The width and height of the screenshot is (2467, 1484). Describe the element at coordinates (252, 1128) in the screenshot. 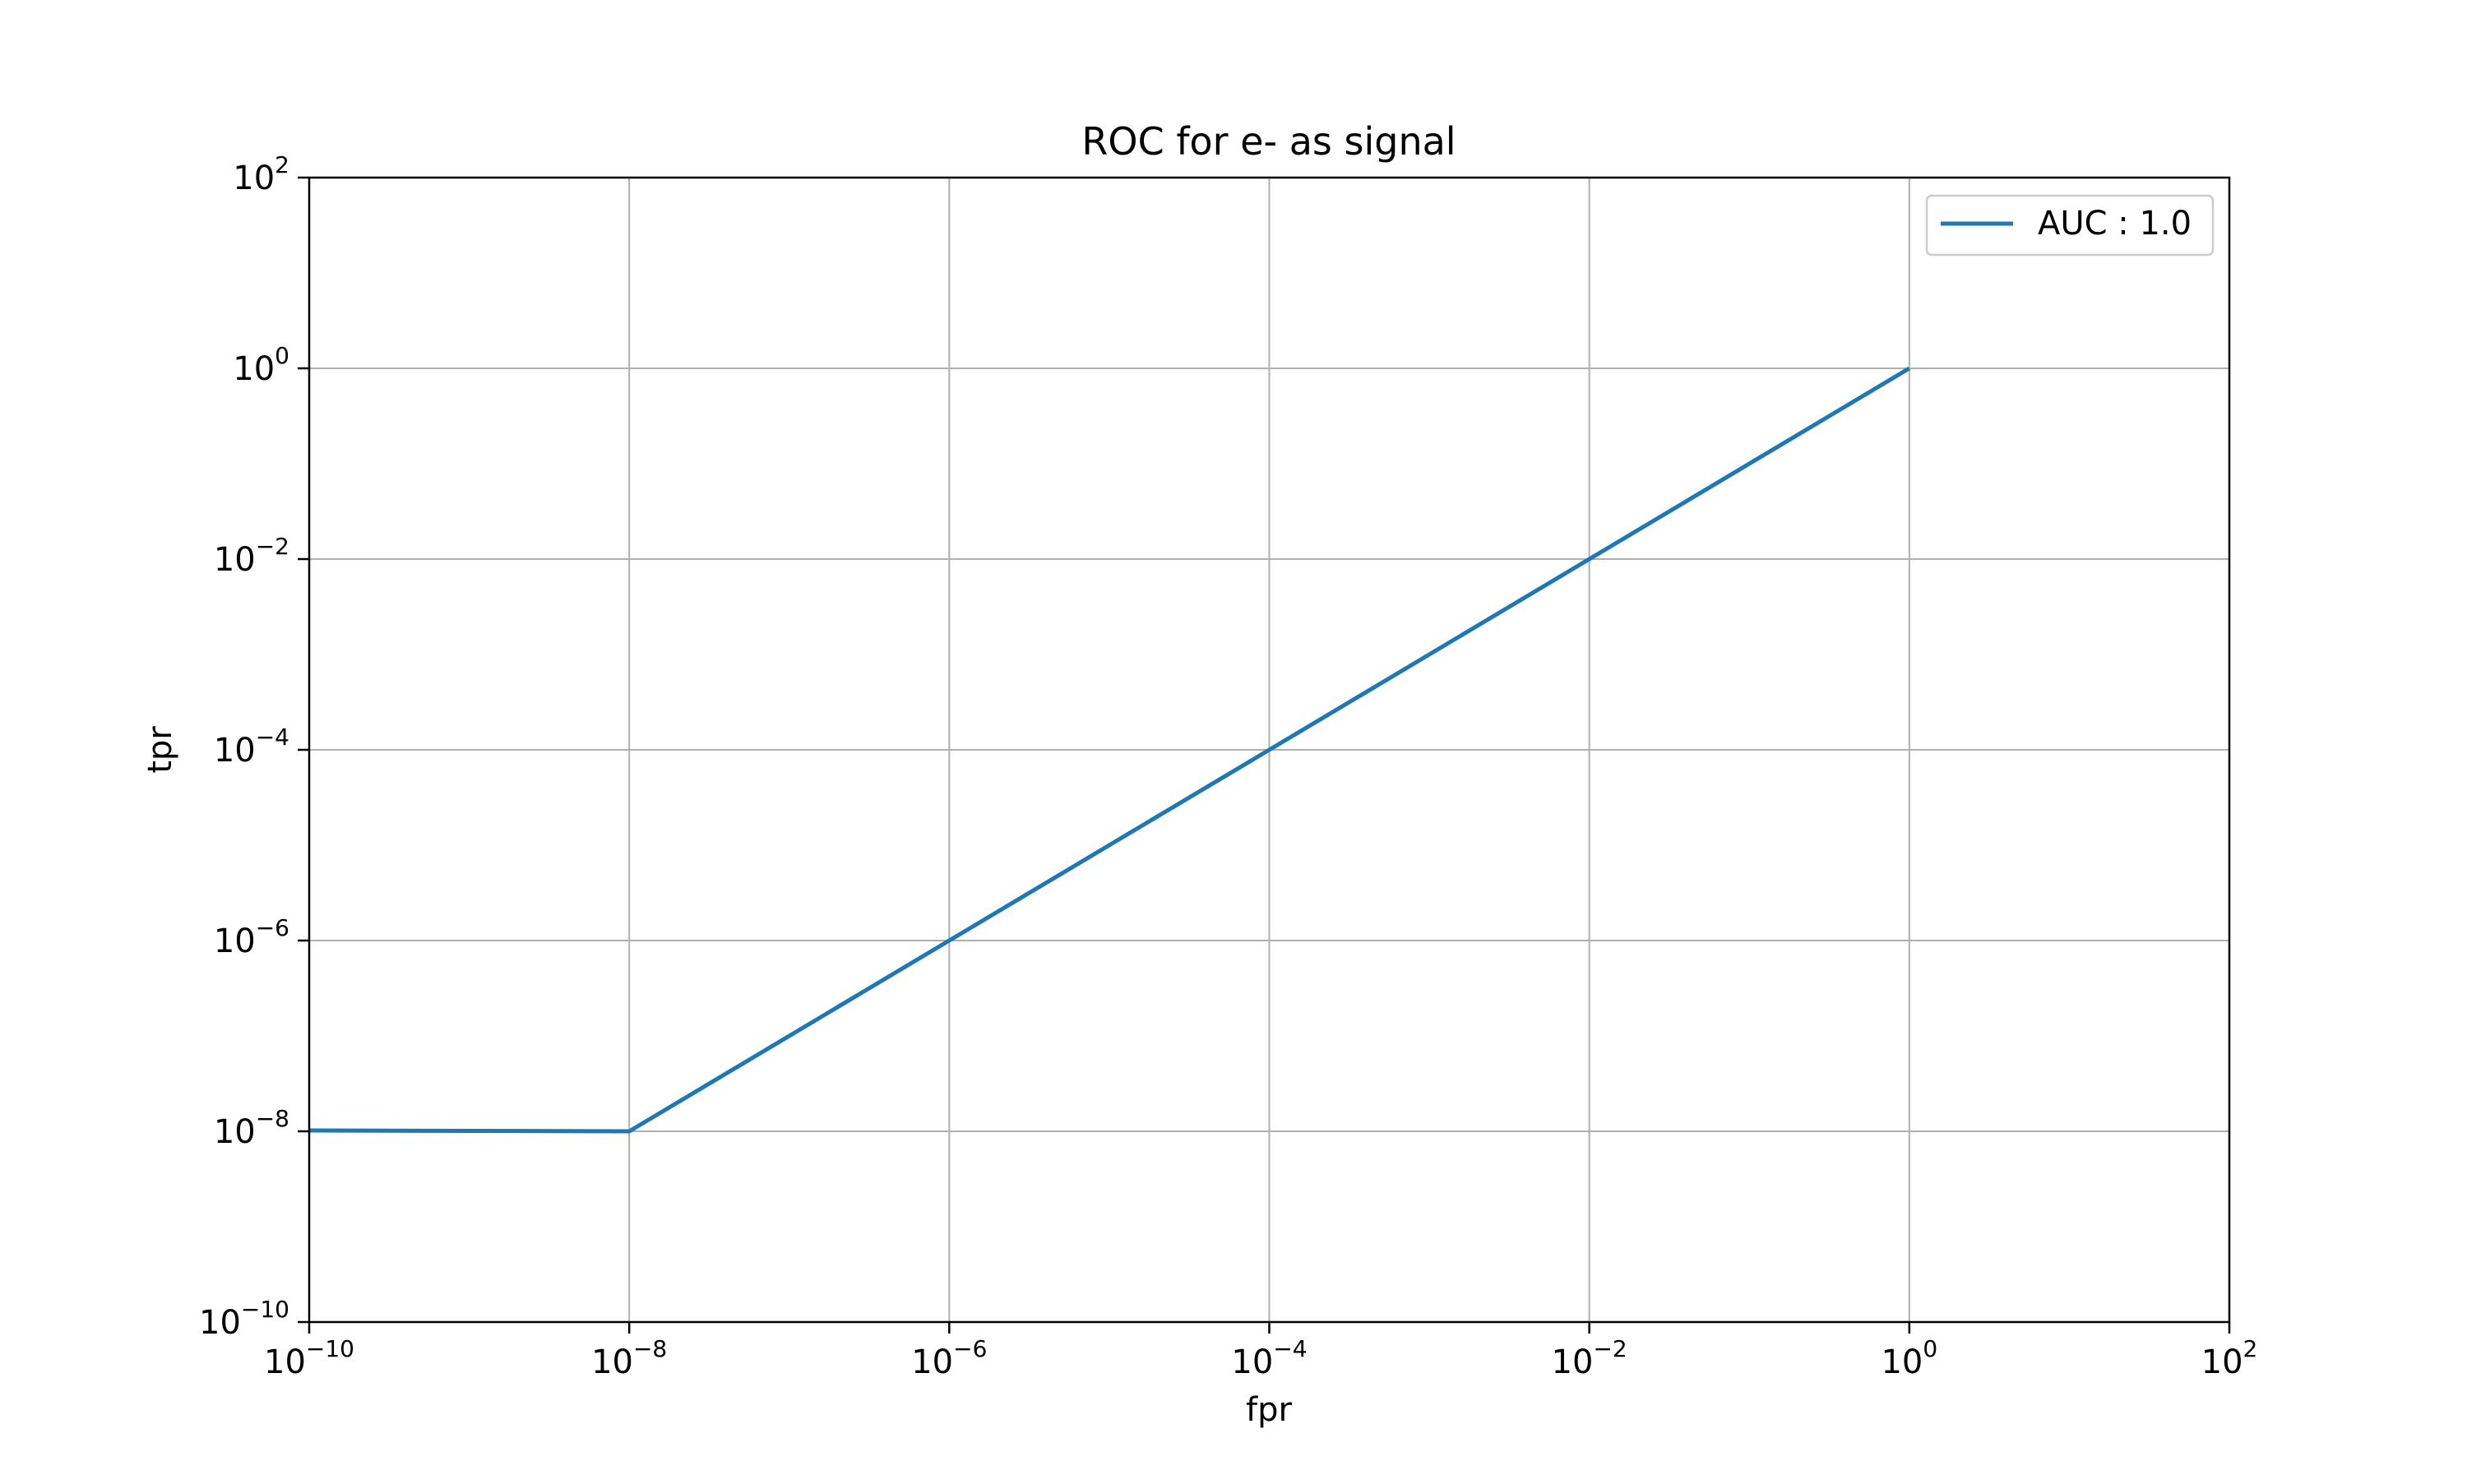

I see `y-tick-label: 10⁻⁸` at that location.